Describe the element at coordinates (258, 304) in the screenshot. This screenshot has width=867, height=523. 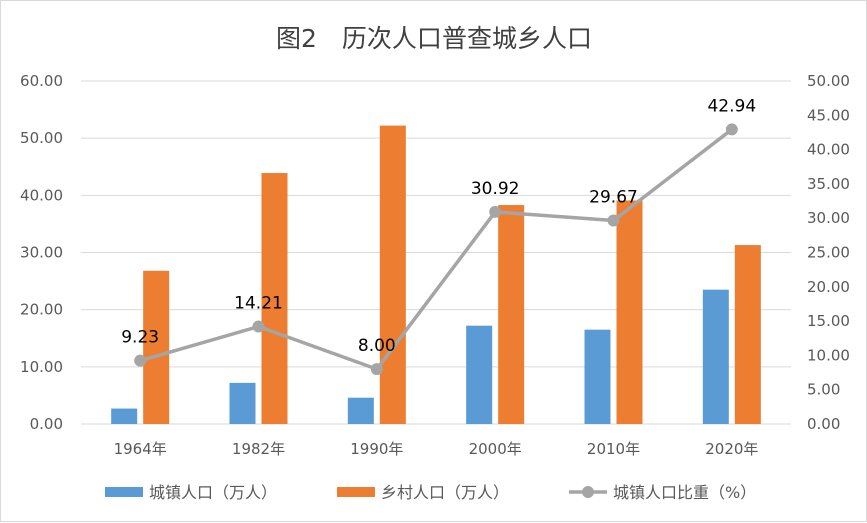
I see `ratio-data-label: 14.21` at that location.